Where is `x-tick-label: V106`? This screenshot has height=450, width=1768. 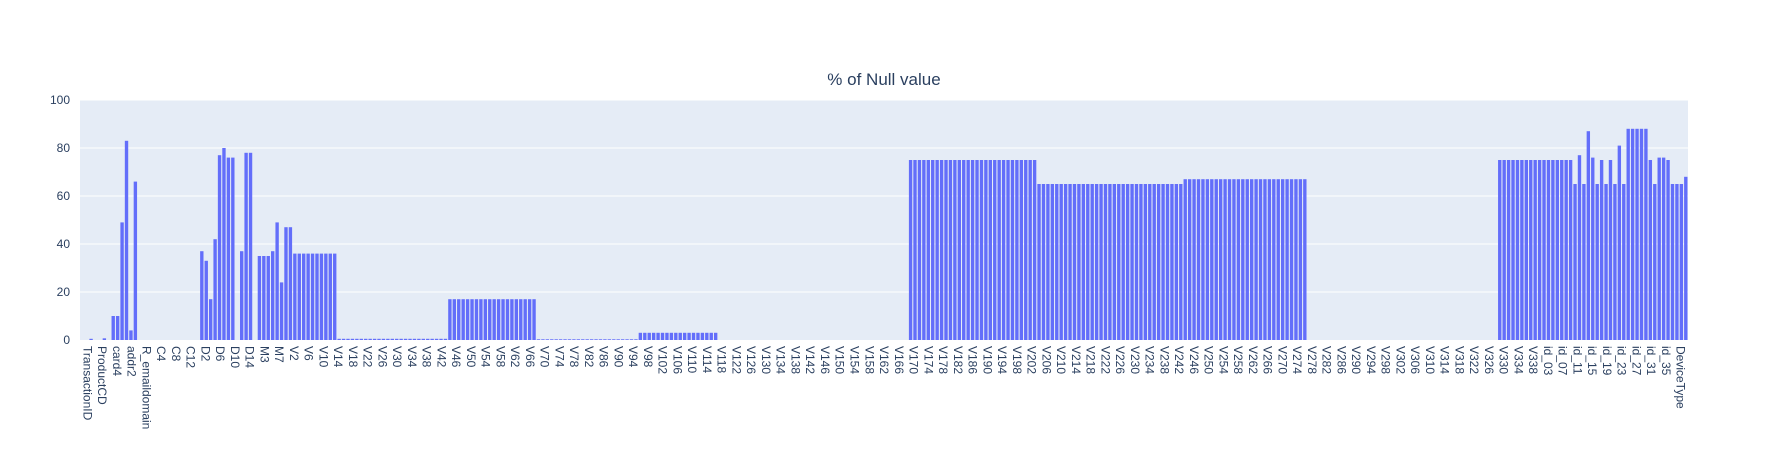 x-tick-label: V106 is located at coordinates (677, 360).